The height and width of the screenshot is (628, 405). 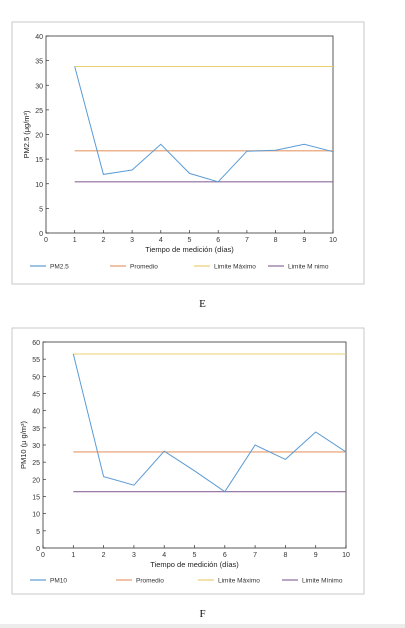 I want to click on caption-f: F, so click(x=202, y=614).